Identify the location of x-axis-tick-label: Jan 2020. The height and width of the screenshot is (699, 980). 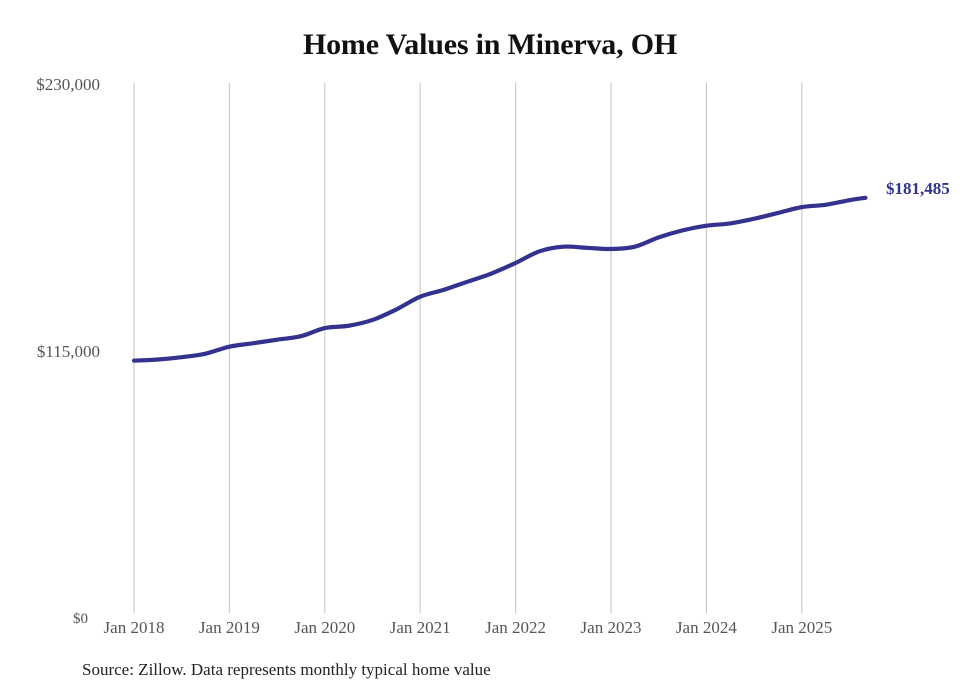
(325, 627).